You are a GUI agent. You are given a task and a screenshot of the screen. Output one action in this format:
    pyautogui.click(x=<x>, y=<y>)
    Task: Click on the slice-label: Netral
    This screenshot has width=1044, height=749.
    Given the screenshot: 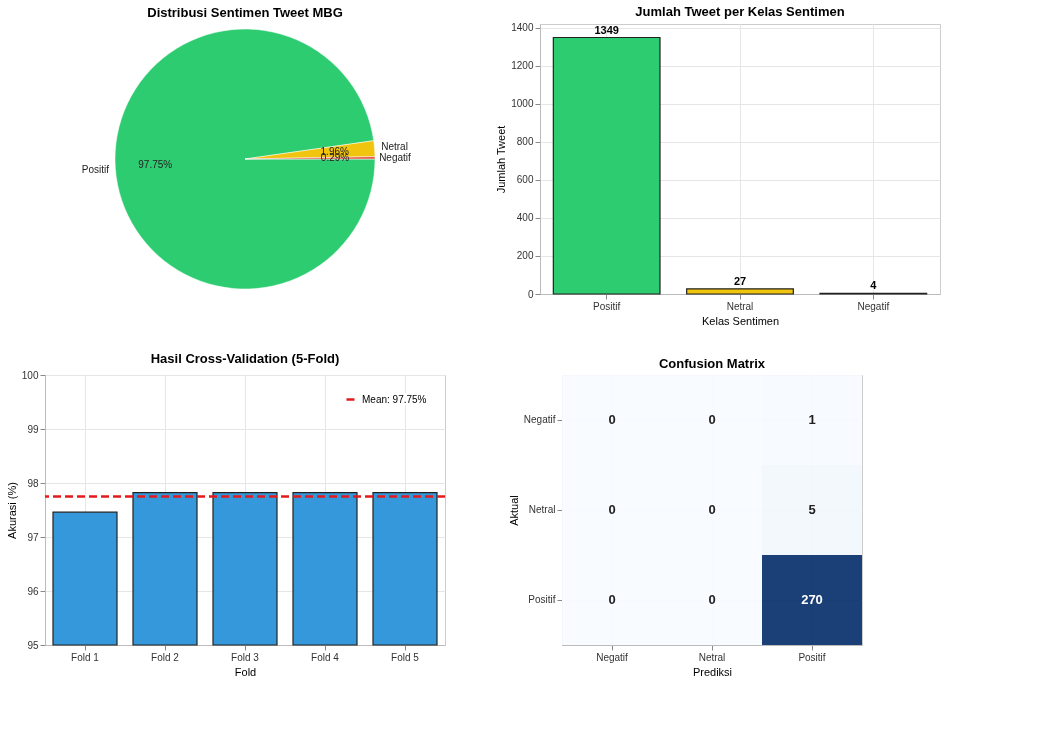 What is the action you would take?
    pyautogui.click(x=394, y=147)
    